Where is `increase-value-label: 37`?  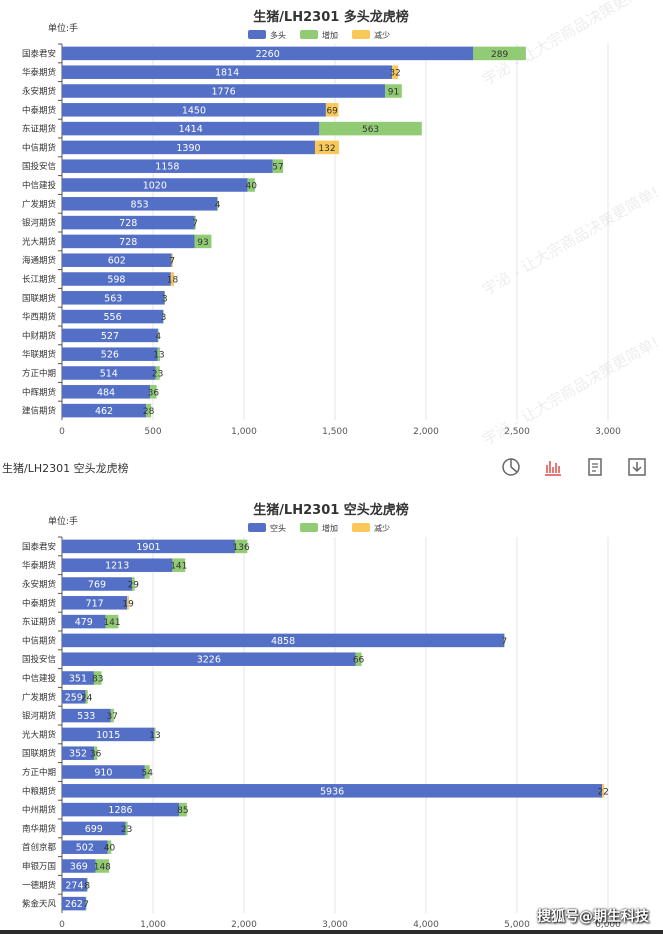 increase-value-label: 37 is located at coordinates (111, 717).